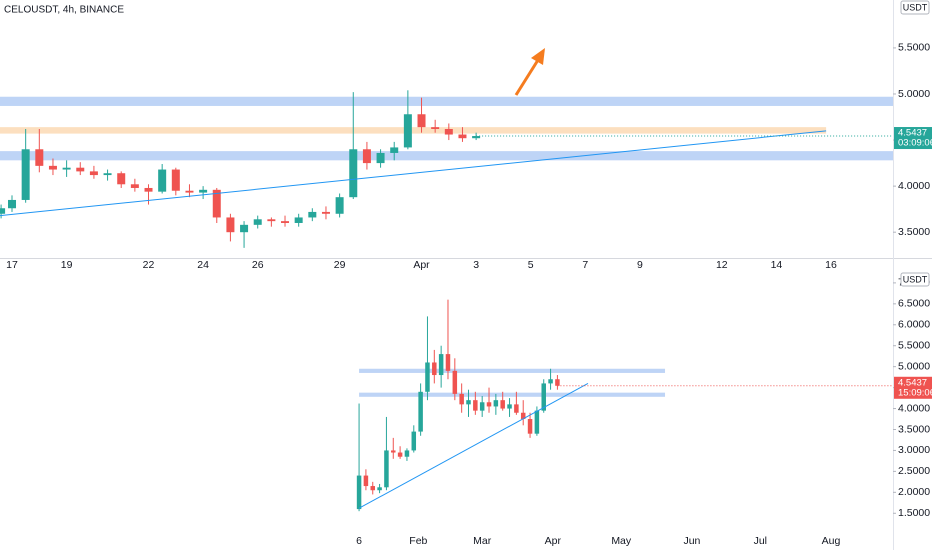 This screenshot has height=550, width=932. Describe the element at coordinates (914, 513) in the screenshot. I see `y-tick-label: 1.5000` at that location.